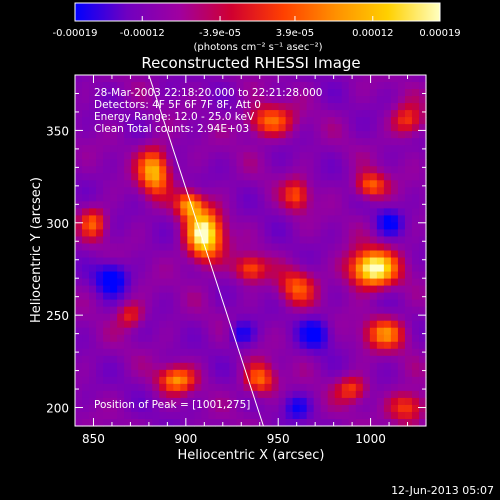 This screenshot has width=500, height=500. I want to click on annotation-time-range: 28-Mar-2003 22:18:20.000 to 22:21:28.000, so click(208, 93).